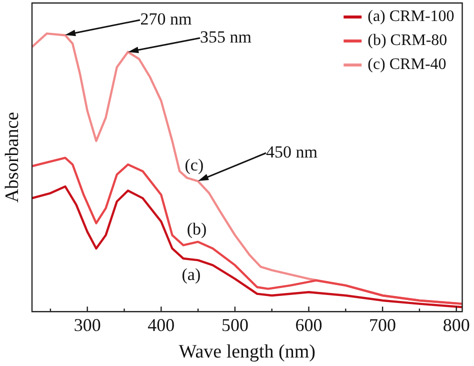  Describe the element at coordinates (308, 325) in the screenshot. I see `x-tick-label: 600` at that location.